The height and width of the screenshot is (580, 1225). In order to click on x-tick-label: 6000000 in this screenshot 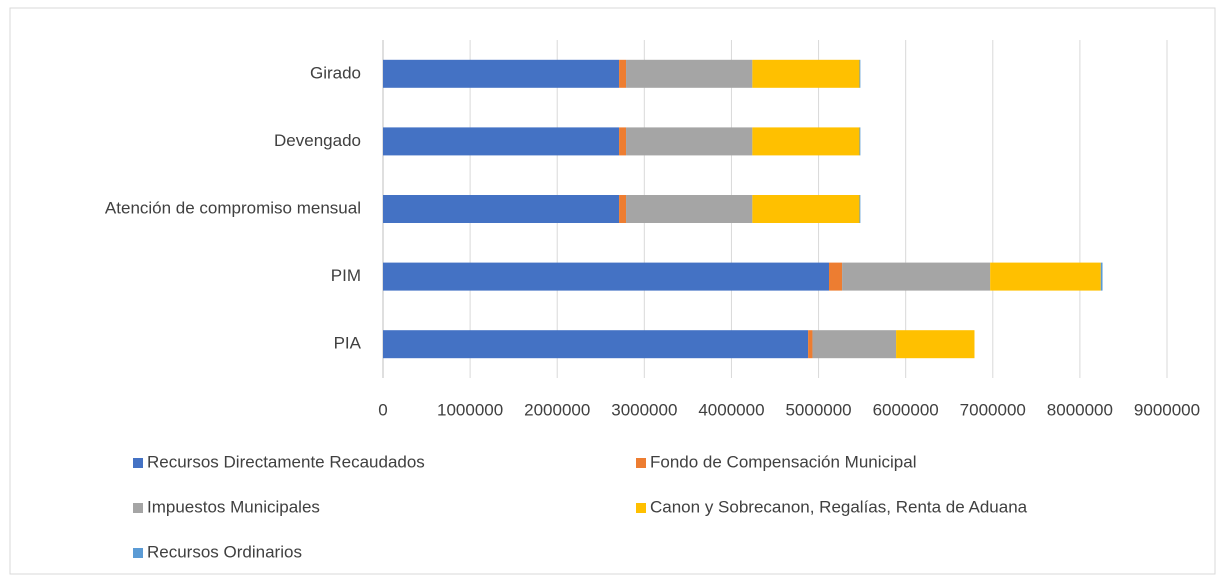, I will do `click(906, 409)`.